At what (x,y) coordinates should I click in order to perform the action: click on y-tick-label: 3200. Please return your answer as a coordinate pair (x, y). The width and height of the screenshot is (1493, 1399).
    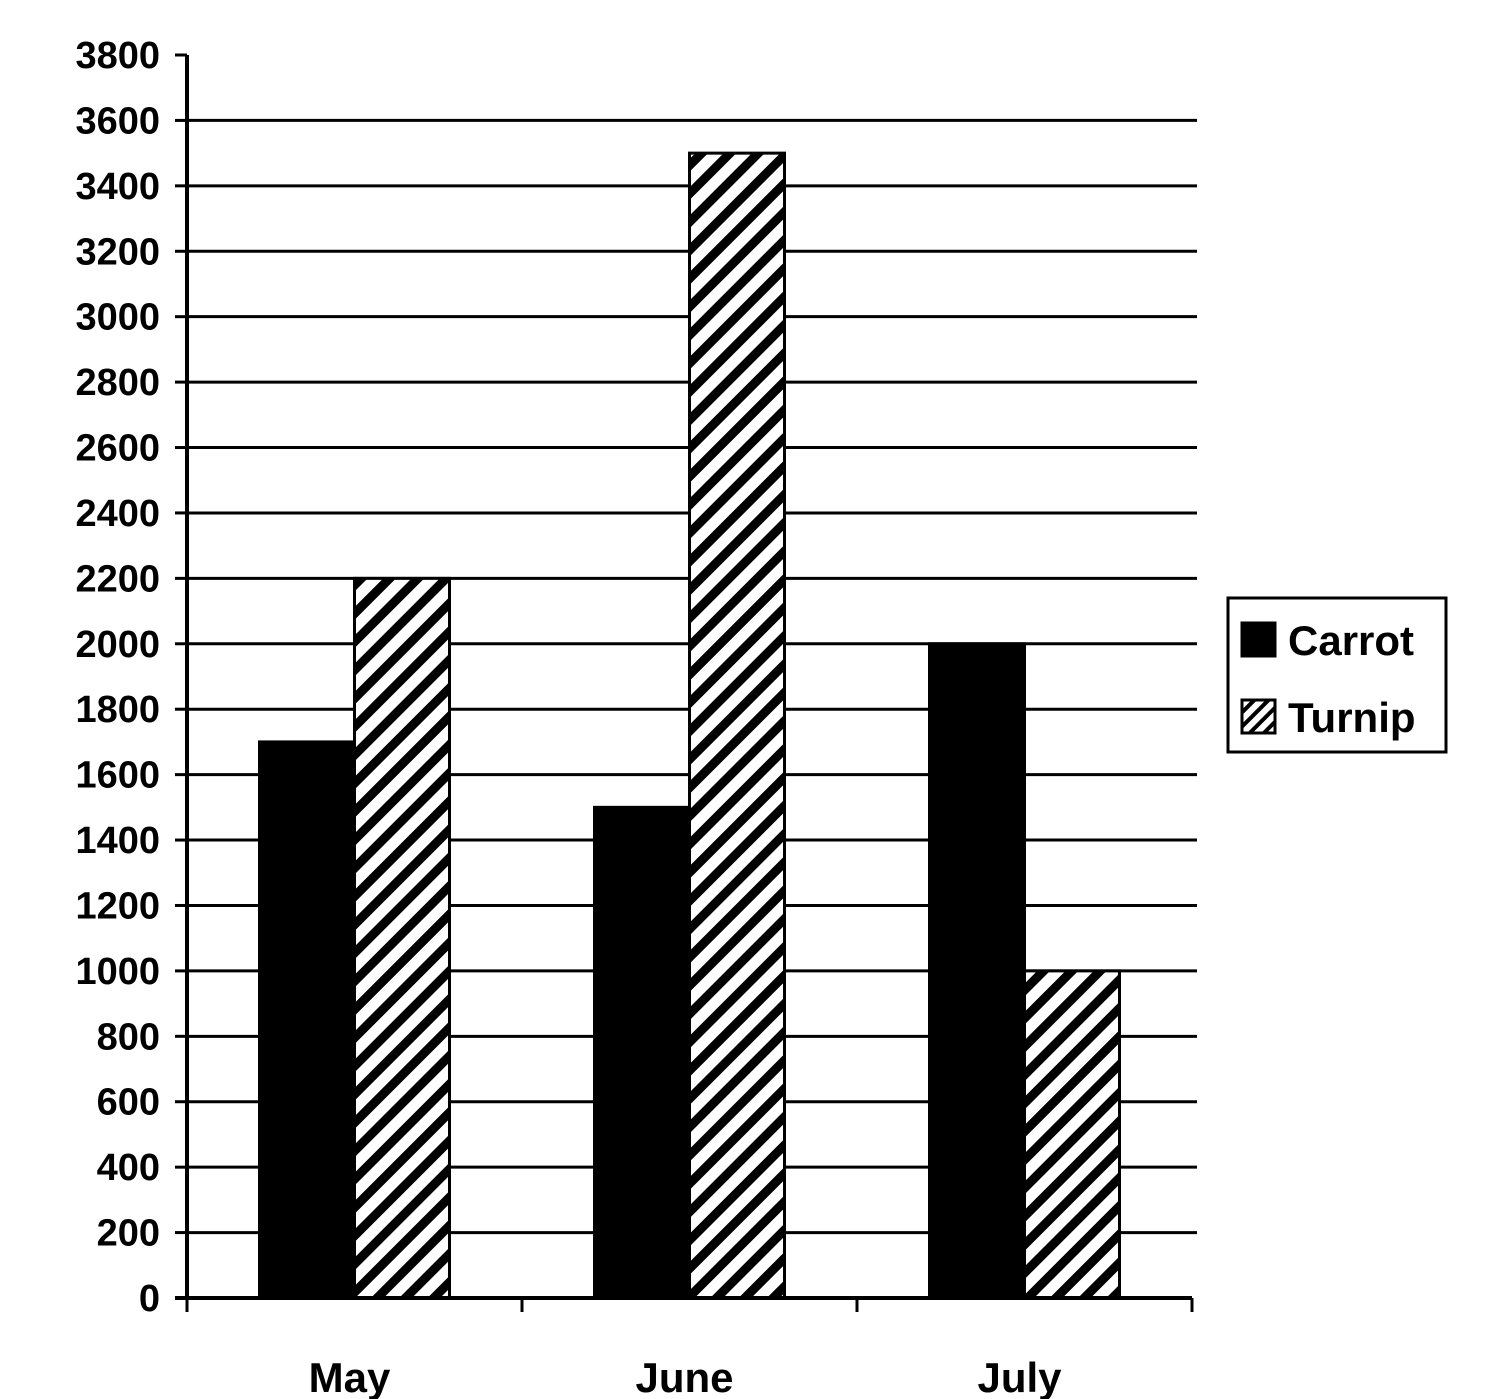
    Looking at the image, I should click on (117, 252).